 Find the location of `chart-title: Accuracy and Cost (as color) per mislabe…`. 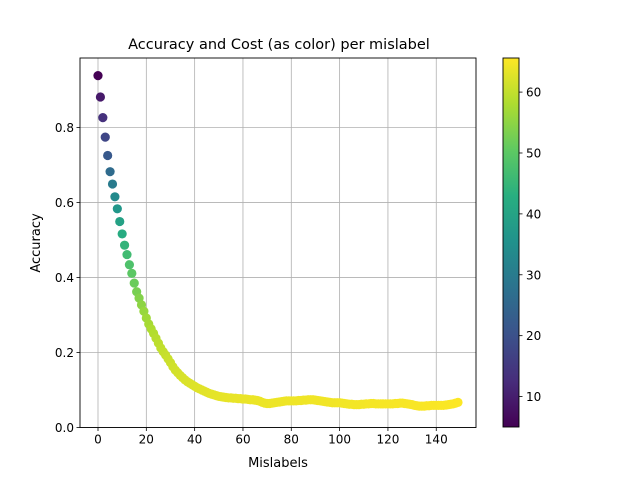

chart-title: Accuracy and Cost (as color) per mislabe… is located at coordinates (279, 45).